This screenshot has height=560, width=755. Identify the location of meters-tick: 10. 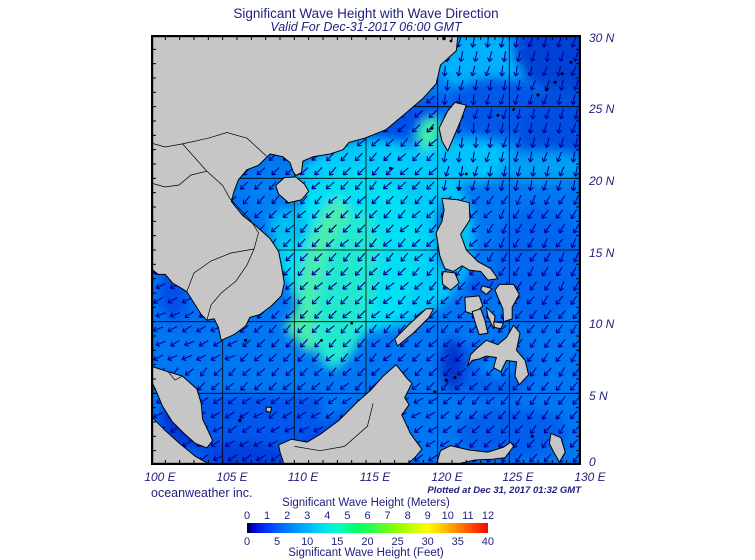
(447, 516).